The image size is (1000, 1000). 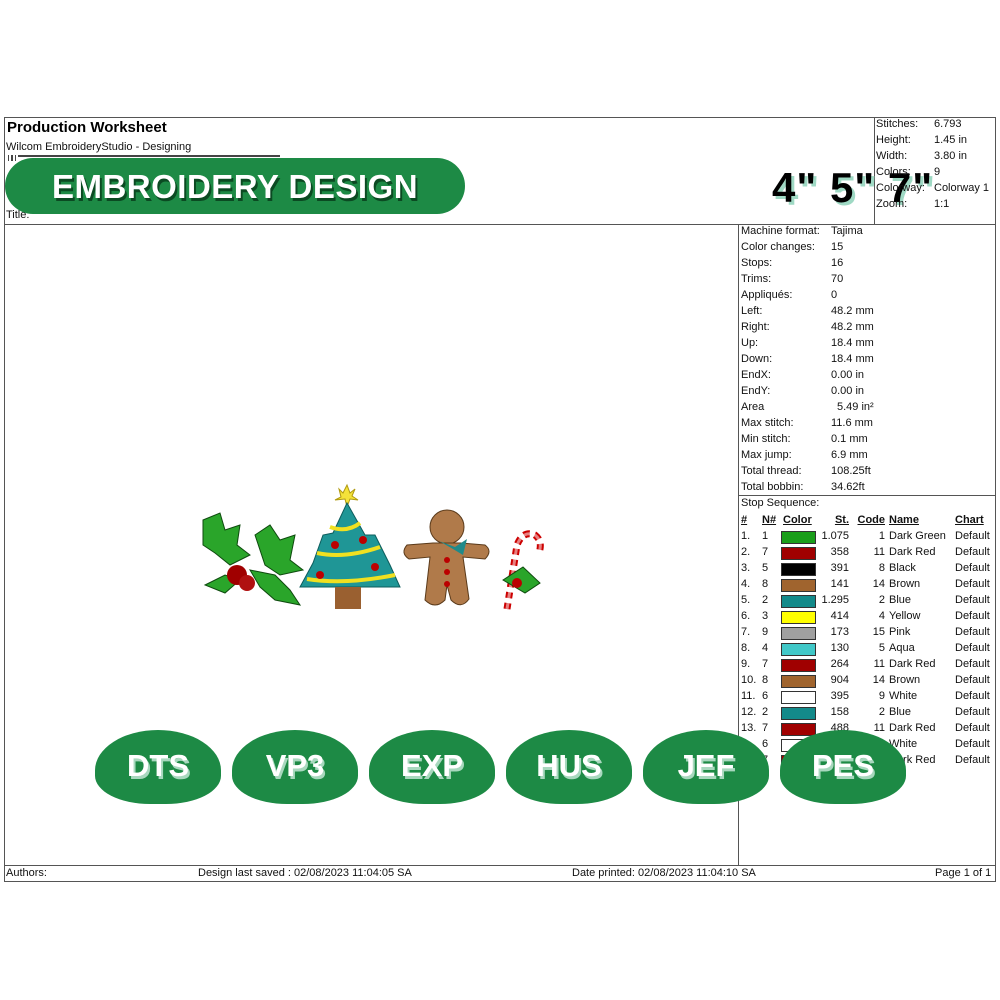 What do you see at coordinates (963, 873) in the screenshot?
I see `page-number: Page 1 of 1` at bounding box center [963, 873].